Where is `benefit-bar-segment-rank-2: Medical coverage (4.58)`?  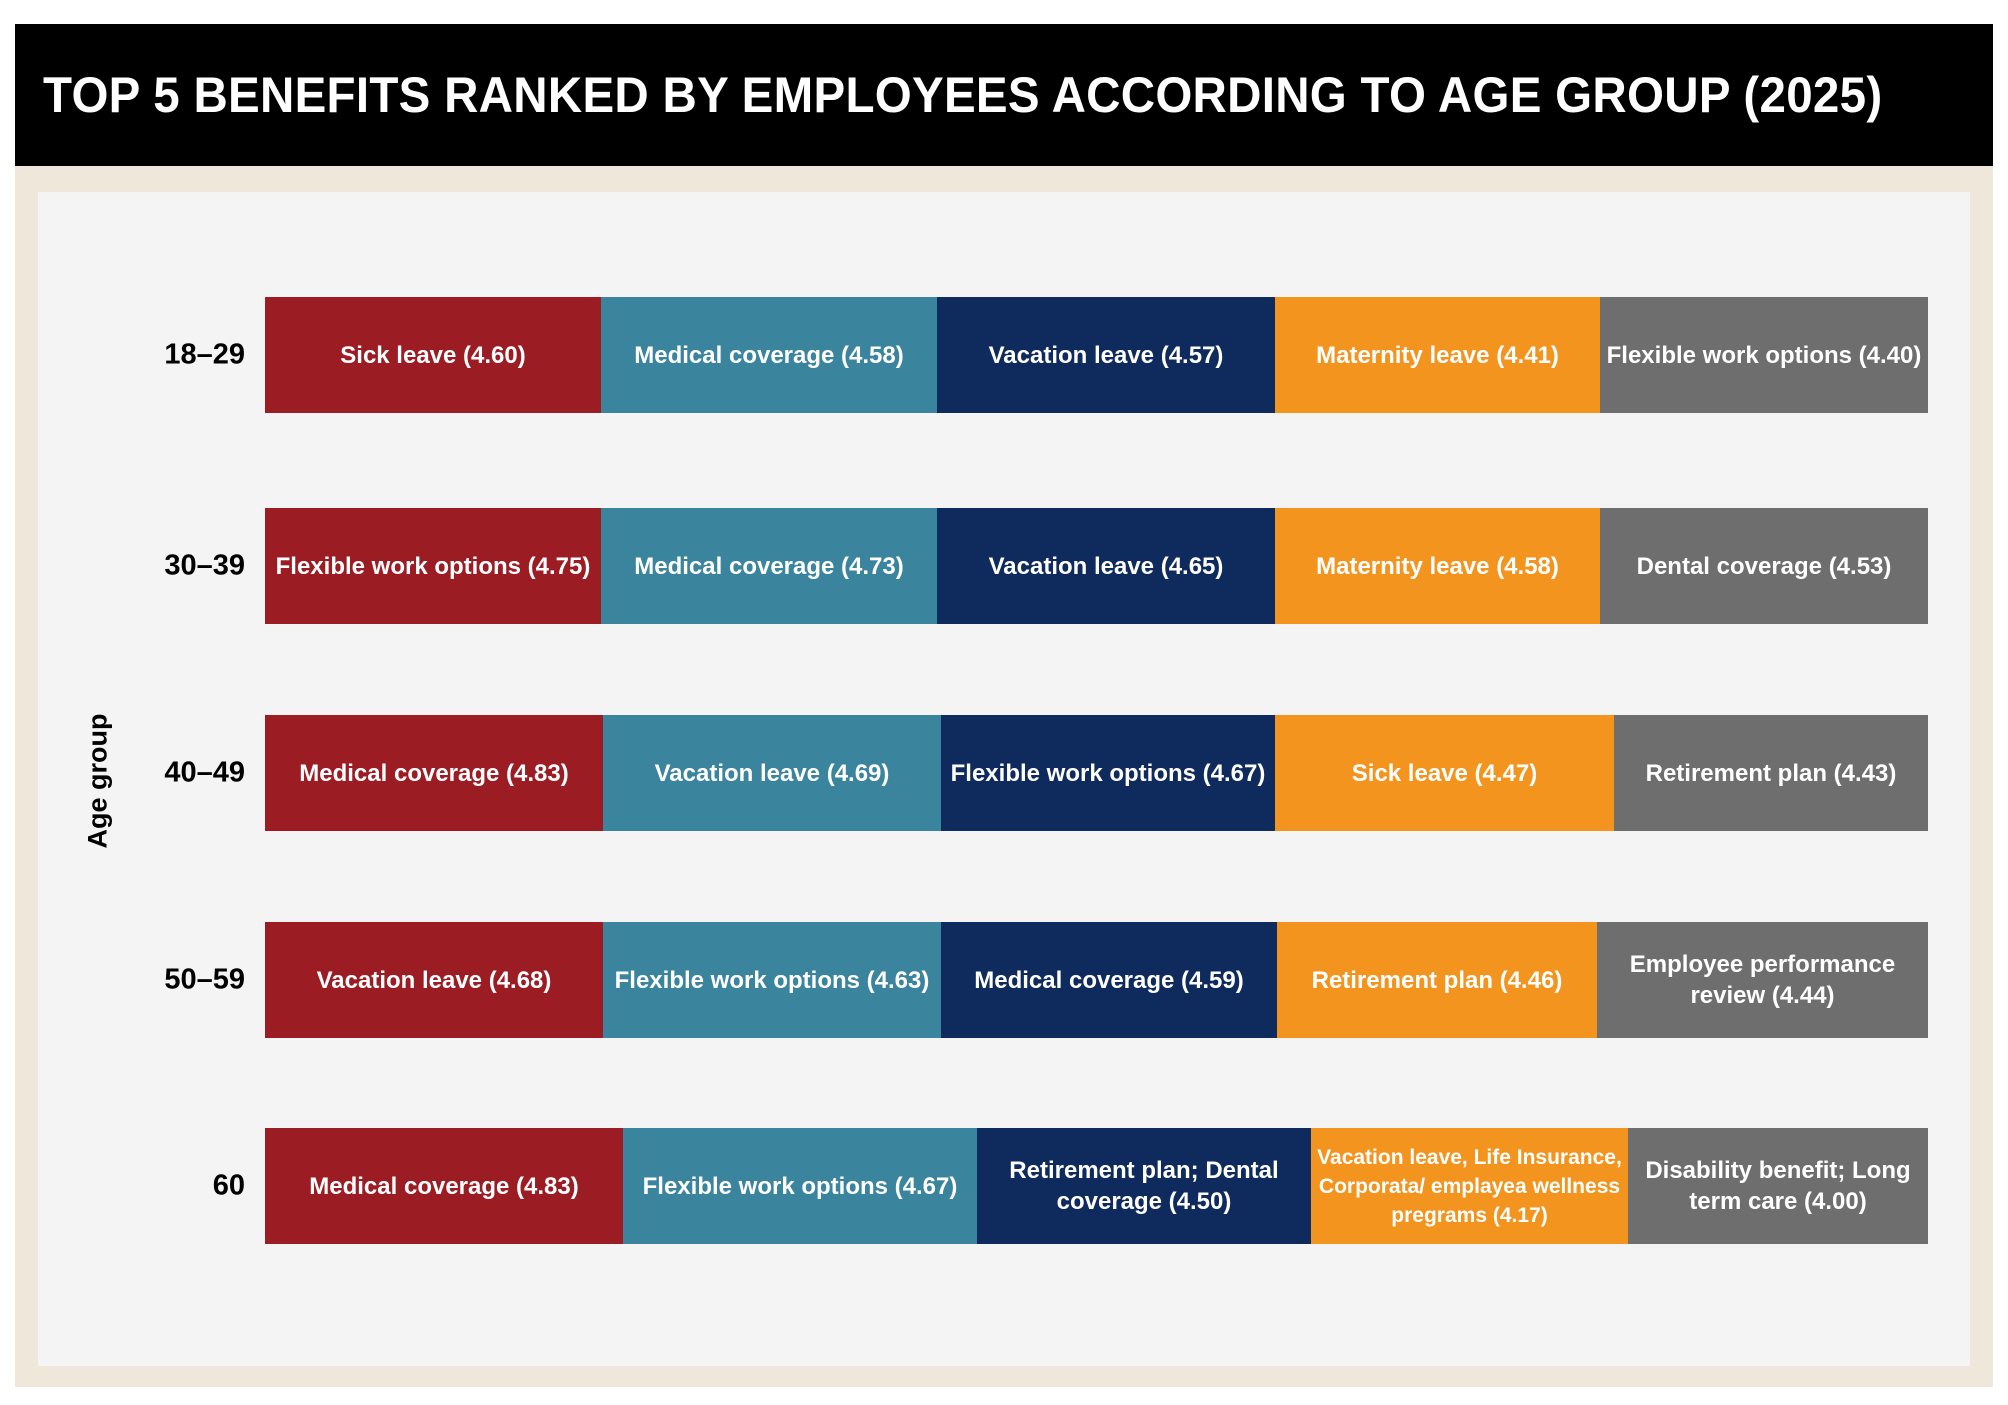 benefit-bar-segment-rank-2: Medical coverage (4.58) is located at coordinates (769, 355).